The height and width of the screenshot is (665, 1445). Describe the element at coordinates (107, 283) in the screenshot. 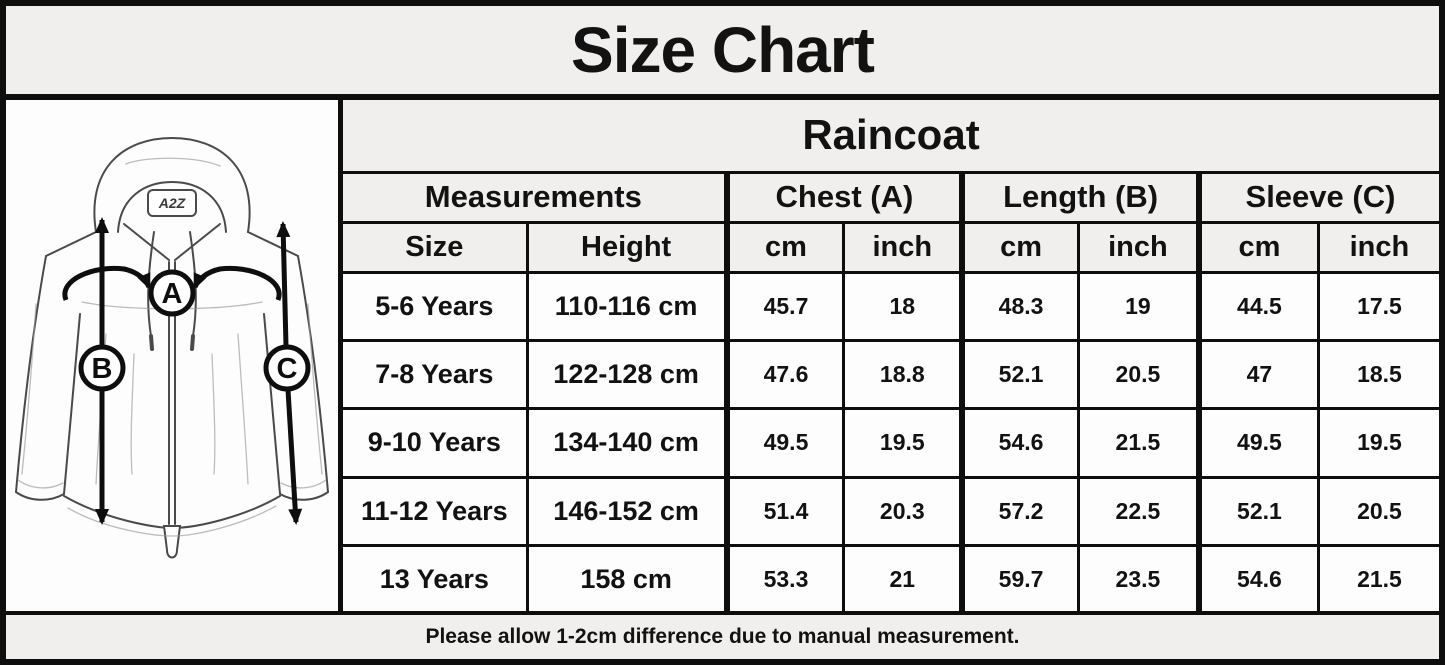

I see `chest-arrow-left` at that location.